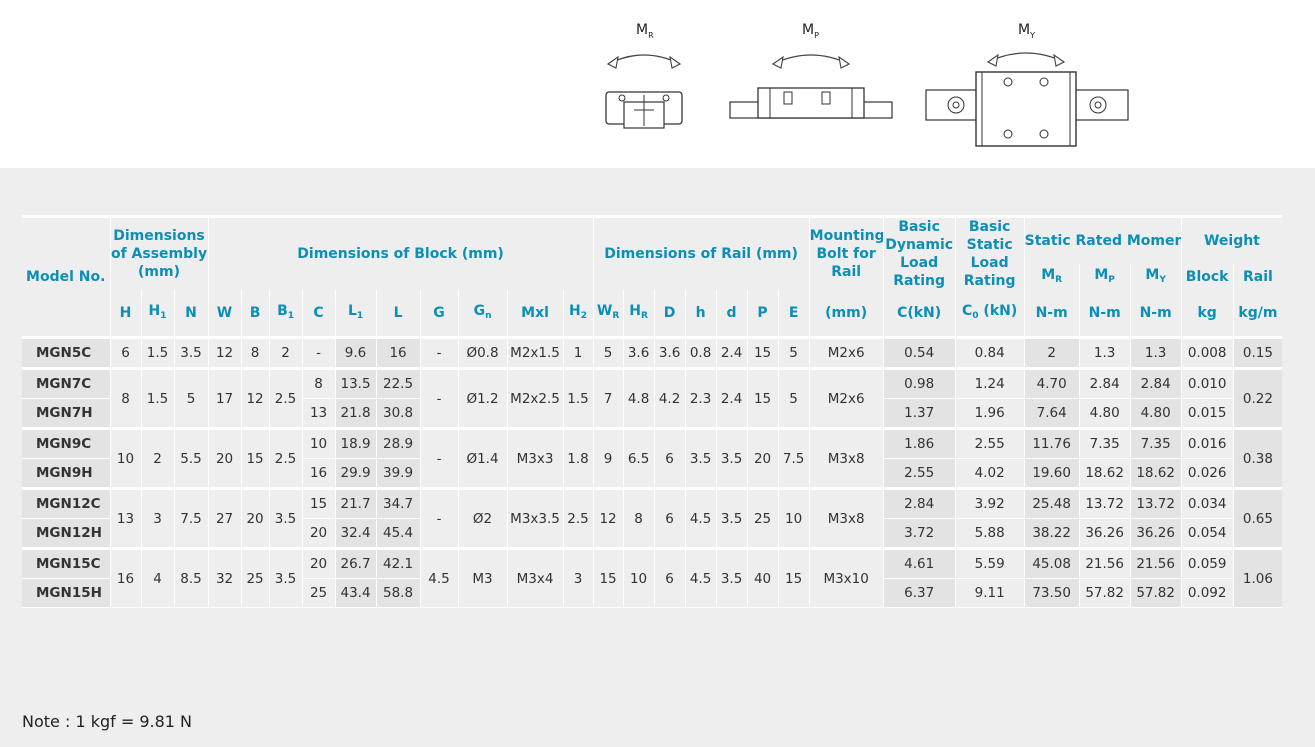  Describe the element at coordinates (919, 383) in the screenshot. I see `table-cell: 0.98` at that location.